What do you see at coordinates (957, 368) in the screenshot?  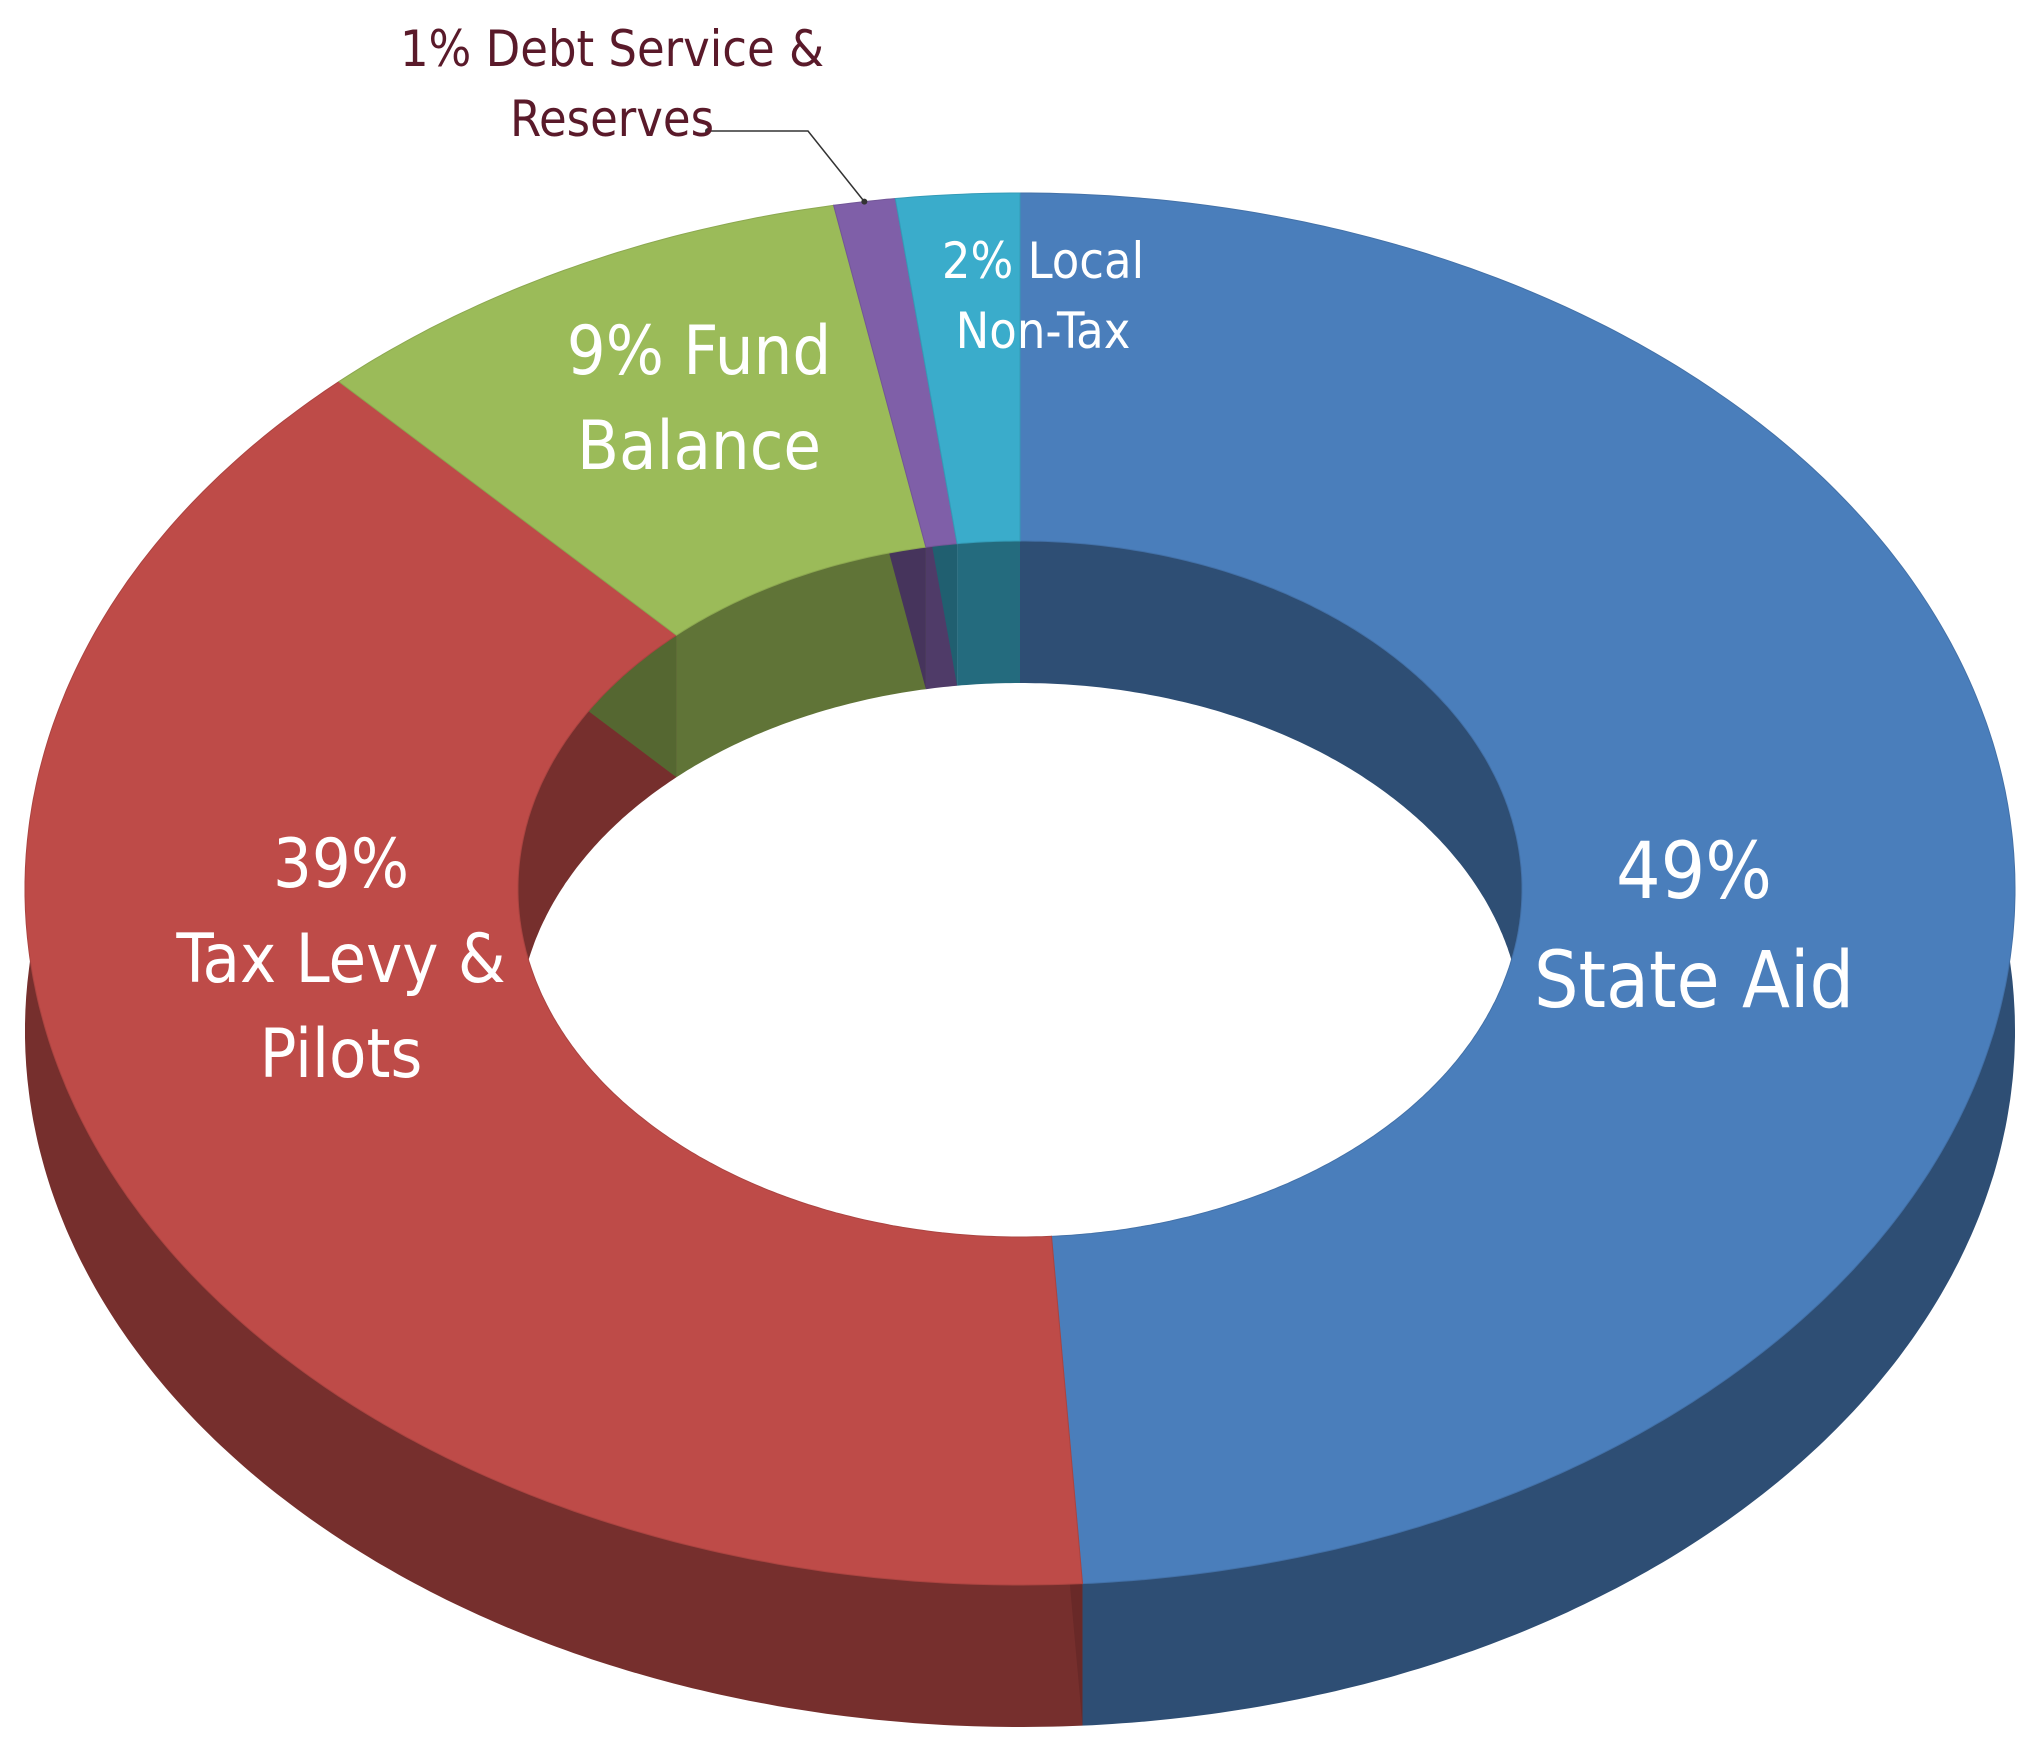 I see `slice` at bounding box center [957, 368].